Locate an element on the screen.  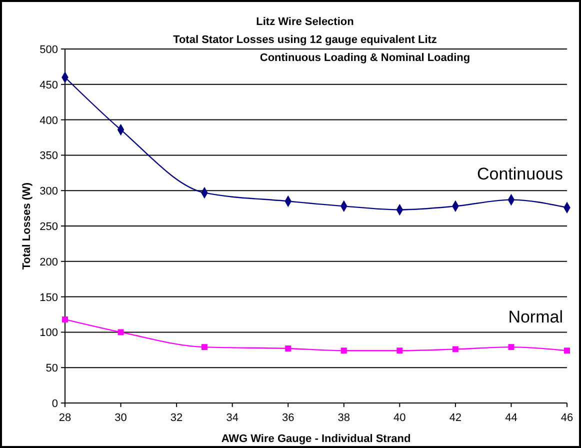
series-label: Continuous is located at coordinates (519, 174).